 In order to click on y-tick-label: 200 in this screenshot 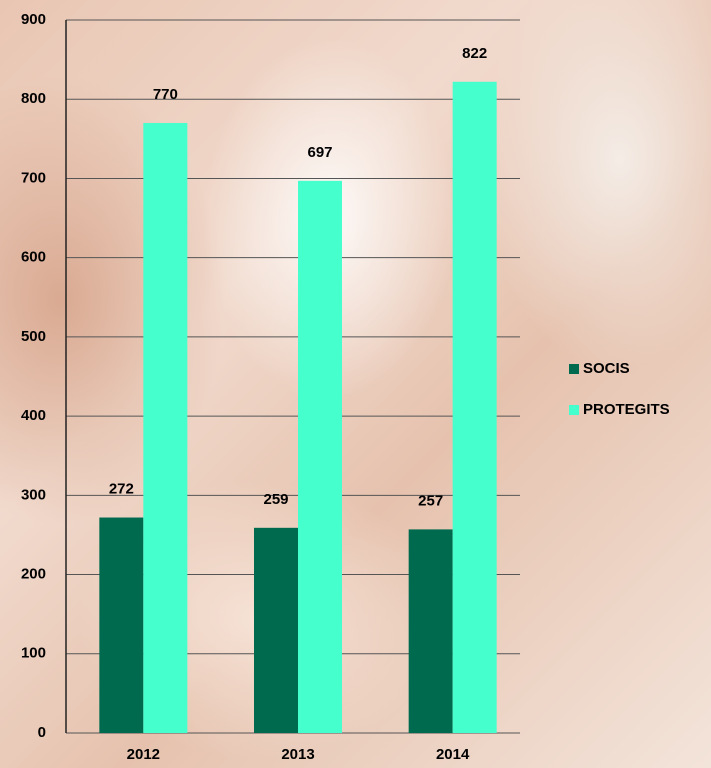, I will do `click(33, 574)`.